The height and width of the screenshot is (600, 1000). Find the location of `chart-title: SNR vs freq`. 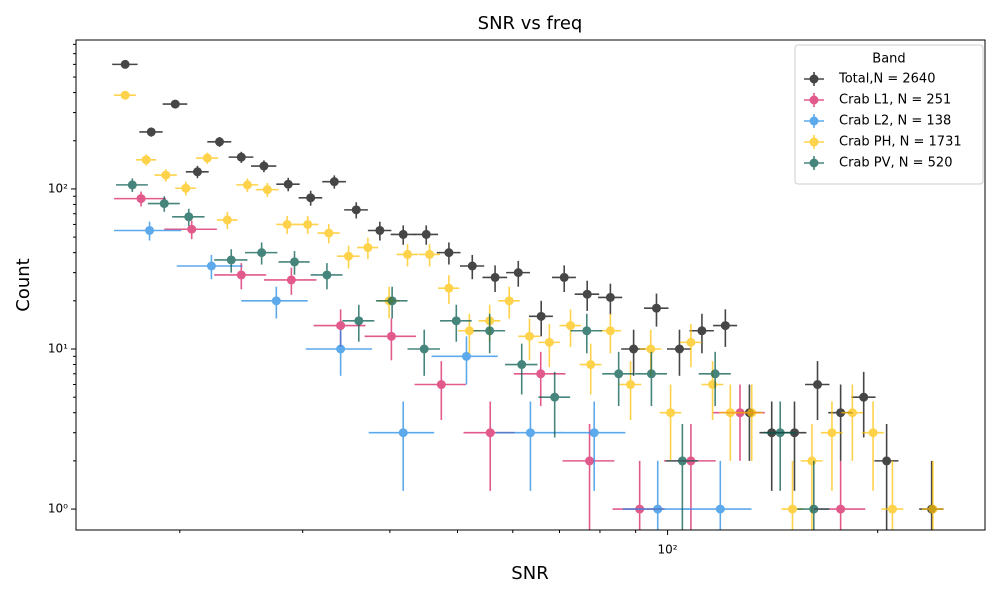

chart-title: SNR vs freq is located at coordinates (530, 23).